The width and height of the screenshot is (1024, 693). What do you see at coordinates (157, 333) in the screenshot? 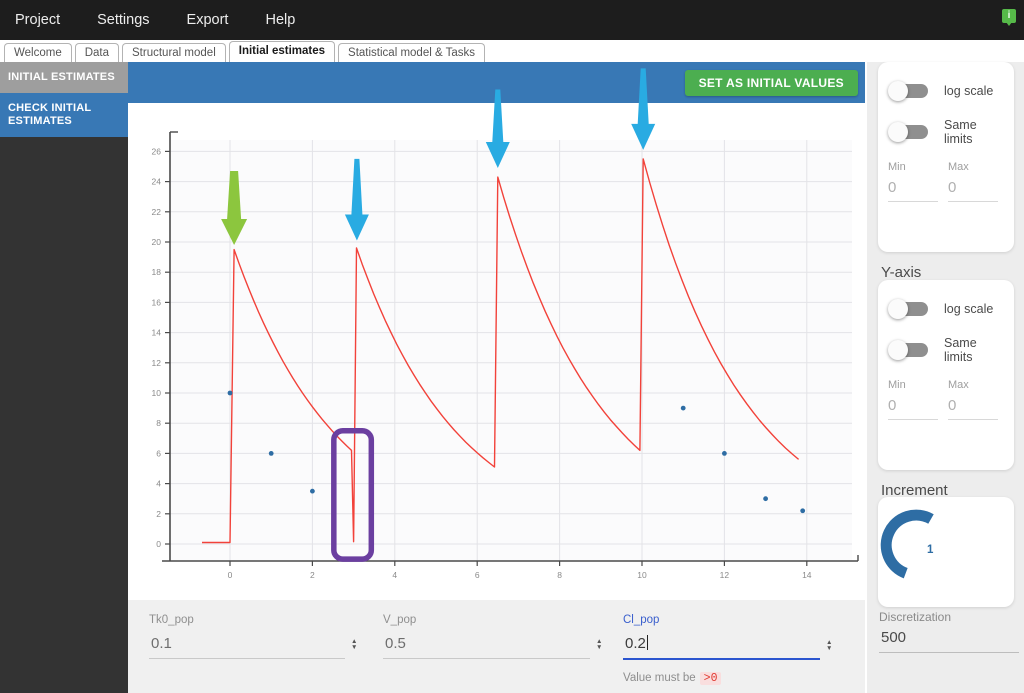
I see `y-tick-label: 14` at bounding box center [157, 333].